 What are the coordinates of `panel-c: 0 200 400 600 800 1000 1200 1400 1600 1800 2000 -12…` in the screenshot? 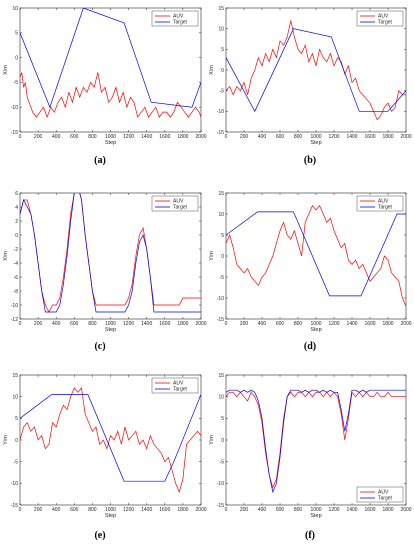 It's located at (105, 271).